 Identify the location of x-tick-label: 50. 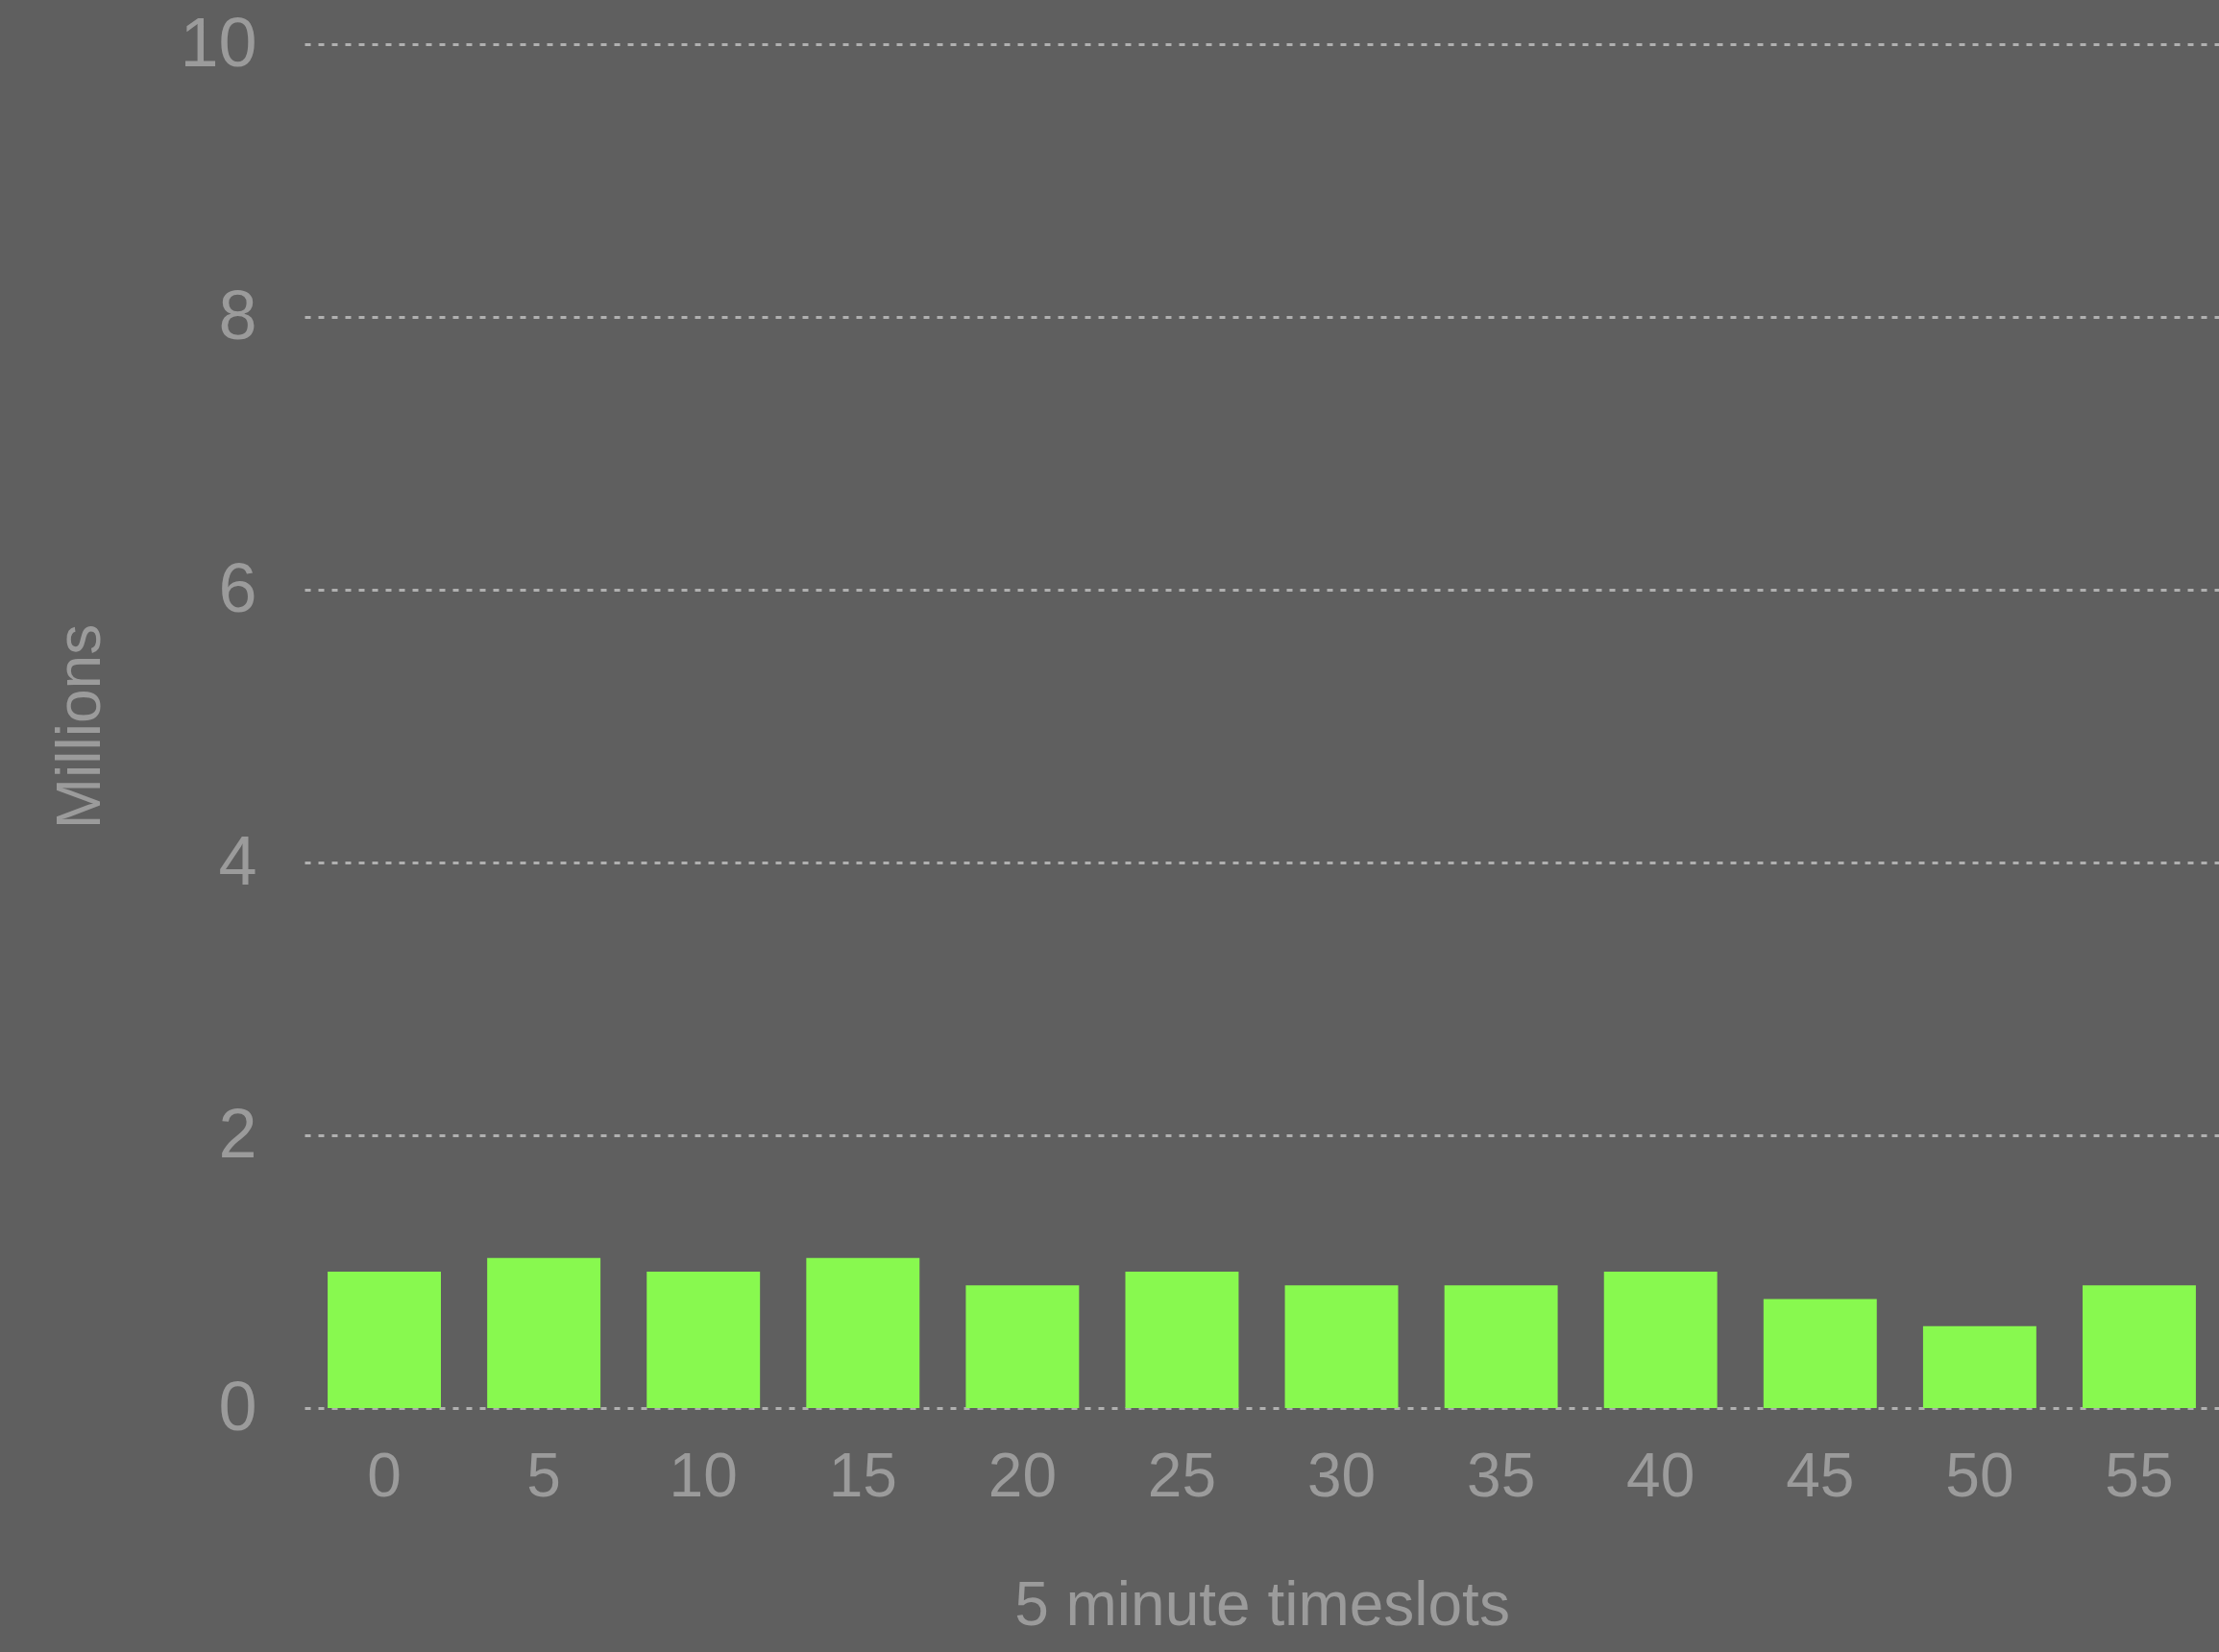
(1979, 1475).